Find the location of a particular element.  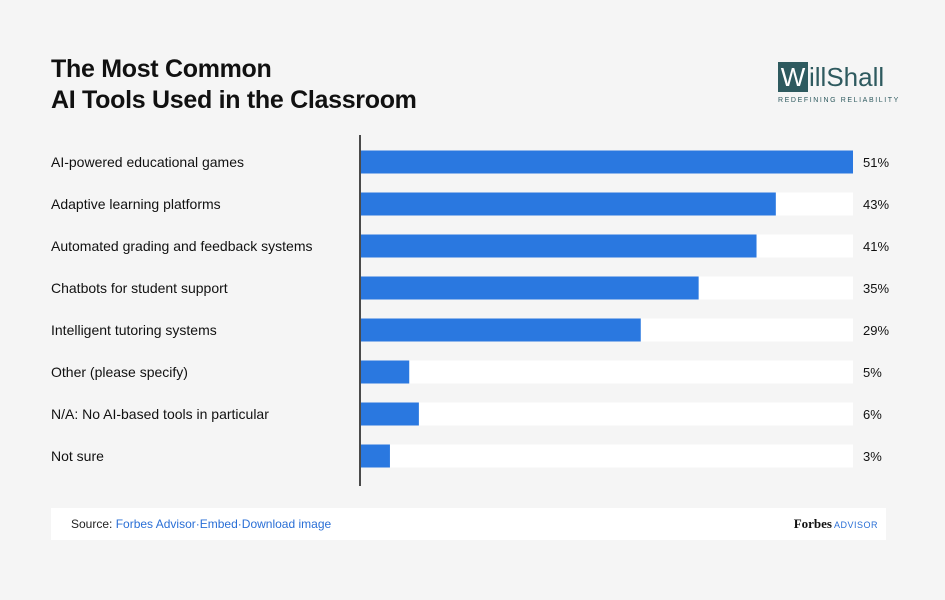

category-label: Chatbots for student support is located at coordinates (139, 288).